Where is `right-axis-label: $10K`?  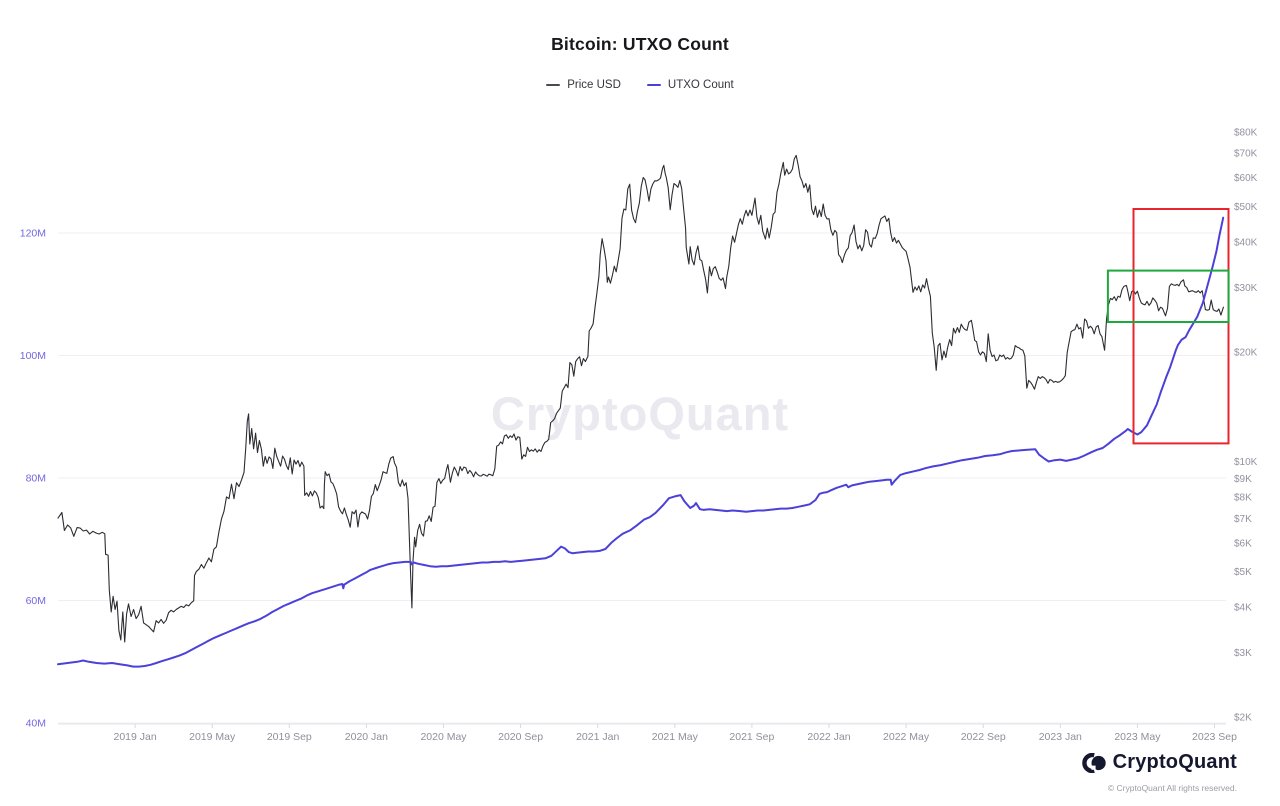 right-axis-label: $10K is located at coordinates (1246, 462).